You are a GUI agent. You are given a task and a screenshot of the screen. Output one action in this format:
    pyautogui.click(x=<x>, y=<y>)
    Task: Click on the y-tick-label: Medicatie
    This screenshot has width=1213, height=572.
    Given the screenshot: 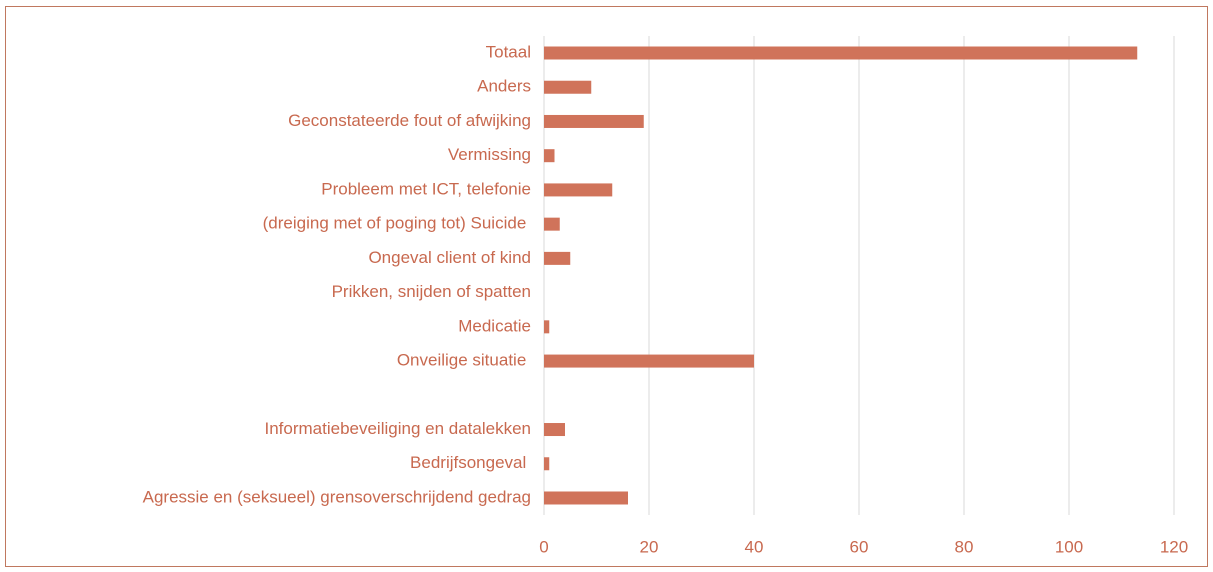 What is the action you would take?
    pyautogui.click(x=494, y=325)
    